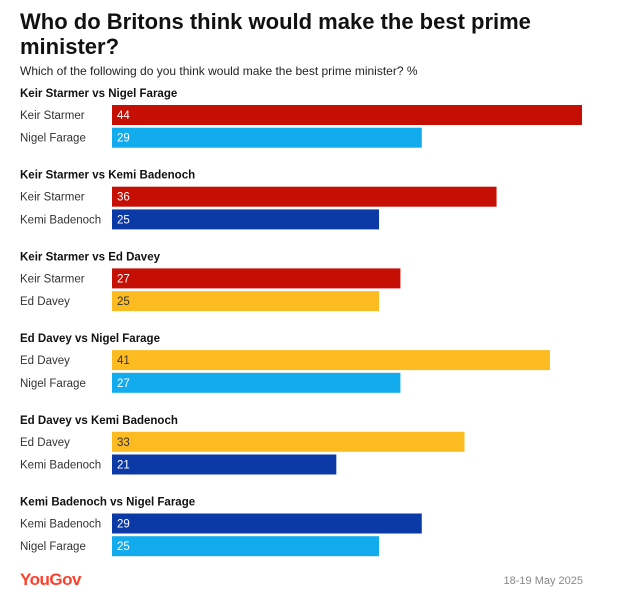 Image resolution: width=635 pixels, height=600 pixels. What do you see at coordinates (107, 176) in the screenshot?
I see `group-title: Keir Starmer vs Kemi Badenoch` at bounding box center [107, 176].